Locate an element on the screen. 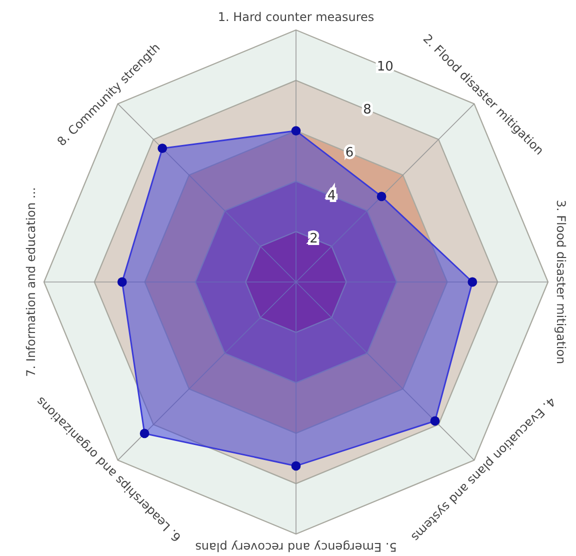 This screenshot has height=556, width=576. y-tick-label: 6 is located at coordinates (349, 152).